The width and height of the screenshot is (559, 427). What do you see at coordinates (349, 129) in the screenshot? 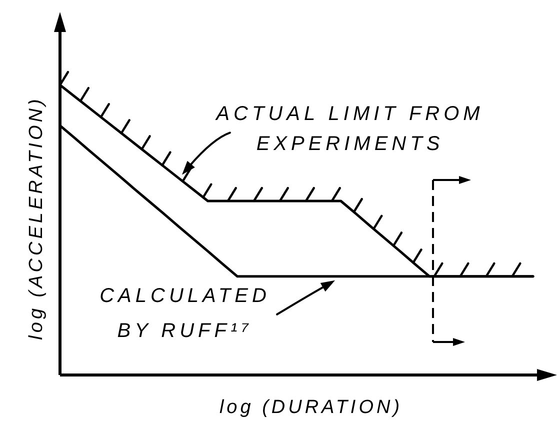
I see `annotation: ACTUAL LIMIT FROM EXPERIMENTS` at bounding box center [349, 129].